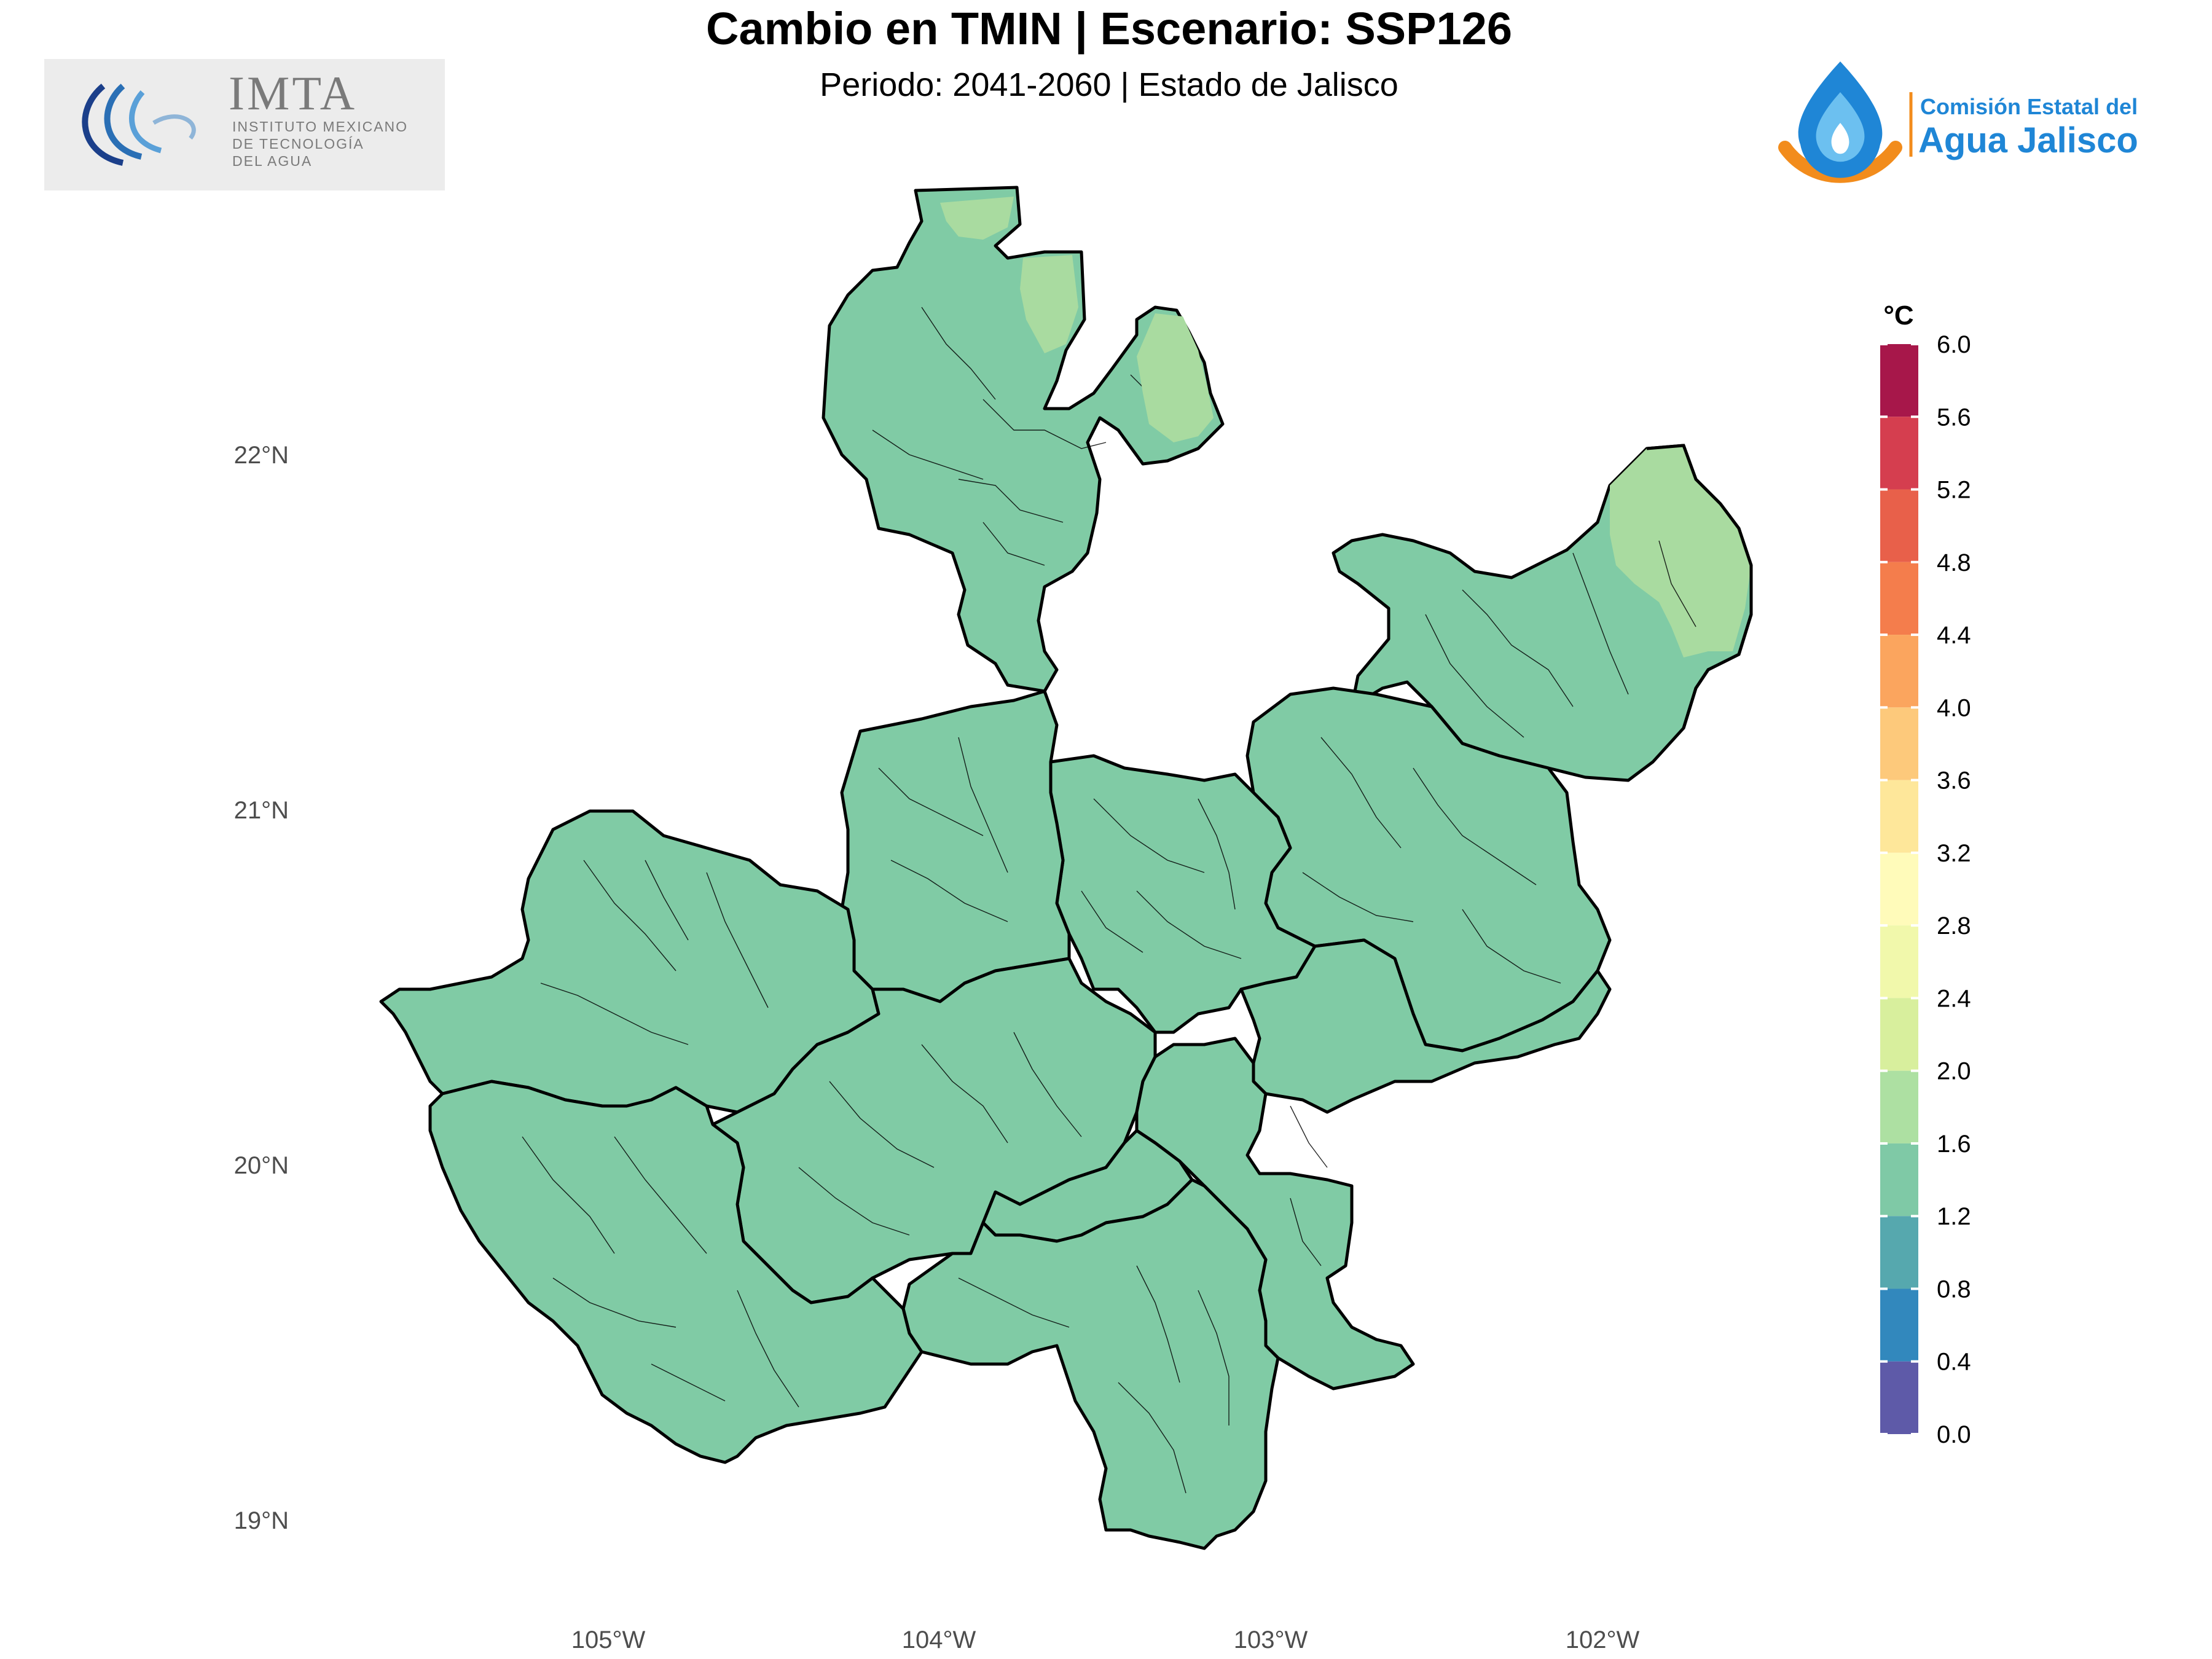 The width and height of the screenshot is (2212, 1659). Describe the element at coordinates (1023, 439) in the screenshot. I see `region-norte` at that location.